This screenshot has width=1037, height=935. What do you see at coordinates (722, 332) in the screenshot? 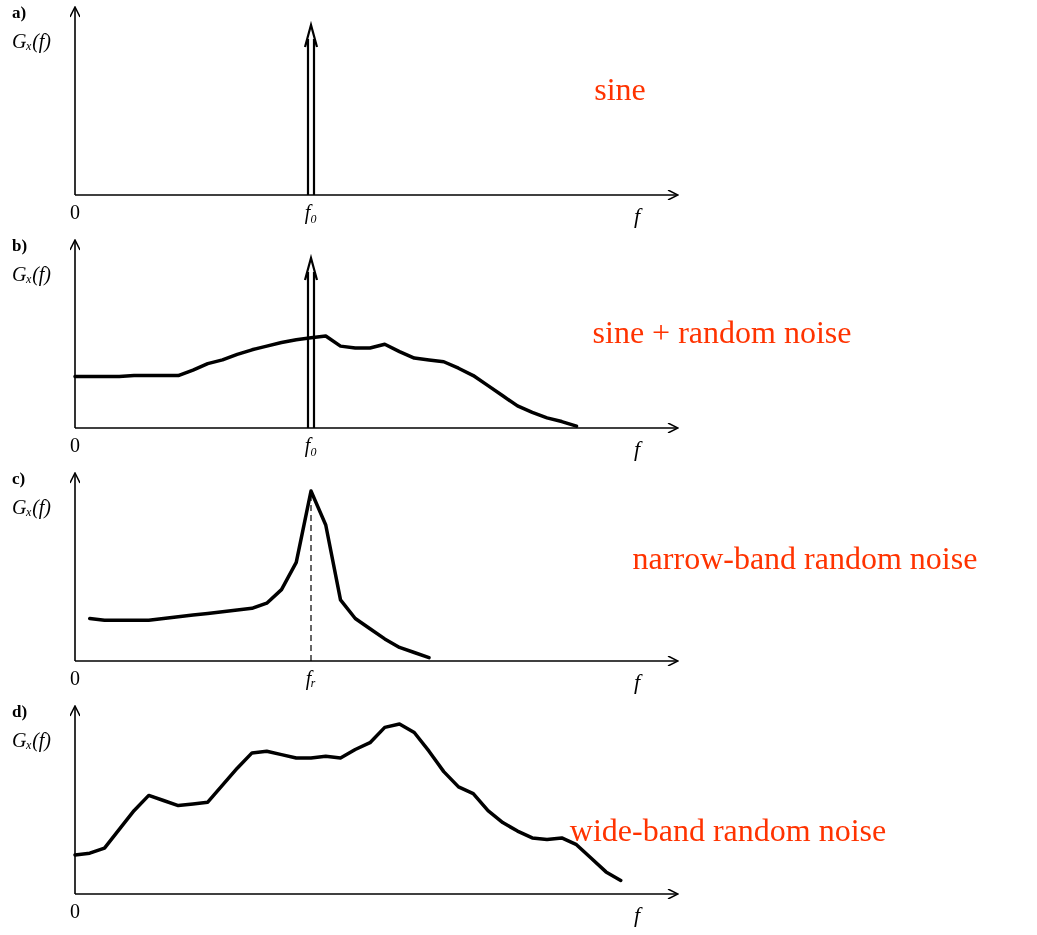
I see `annotation: sine + random noise` at bounding box center [722, 332].